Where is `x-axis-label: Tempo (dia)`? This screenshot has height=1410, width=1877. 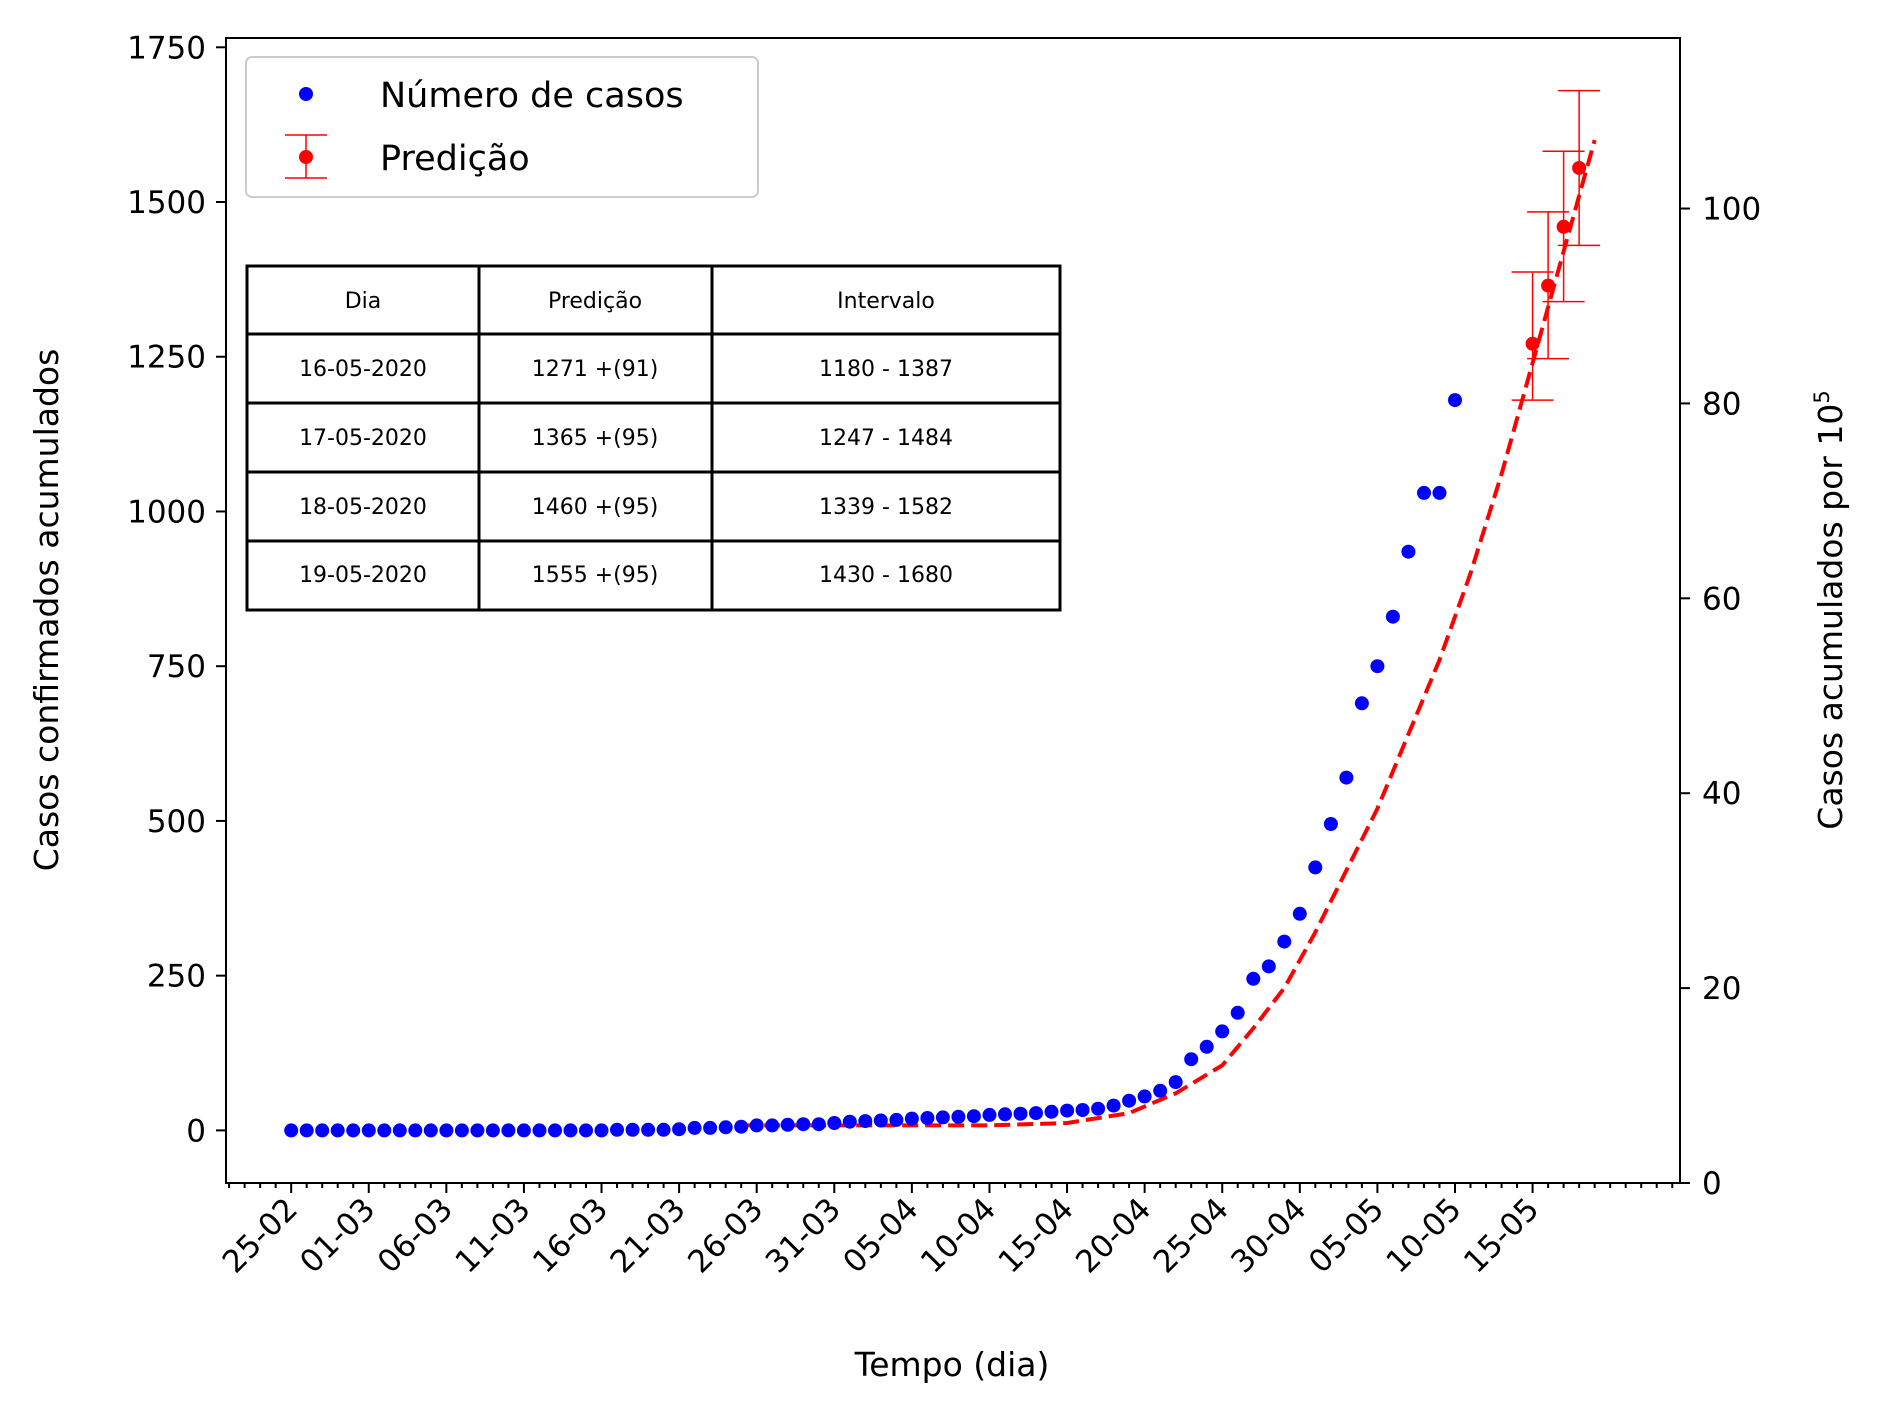 x-axis-label: Tempo (dia) is located at coordinates (952, 1364).